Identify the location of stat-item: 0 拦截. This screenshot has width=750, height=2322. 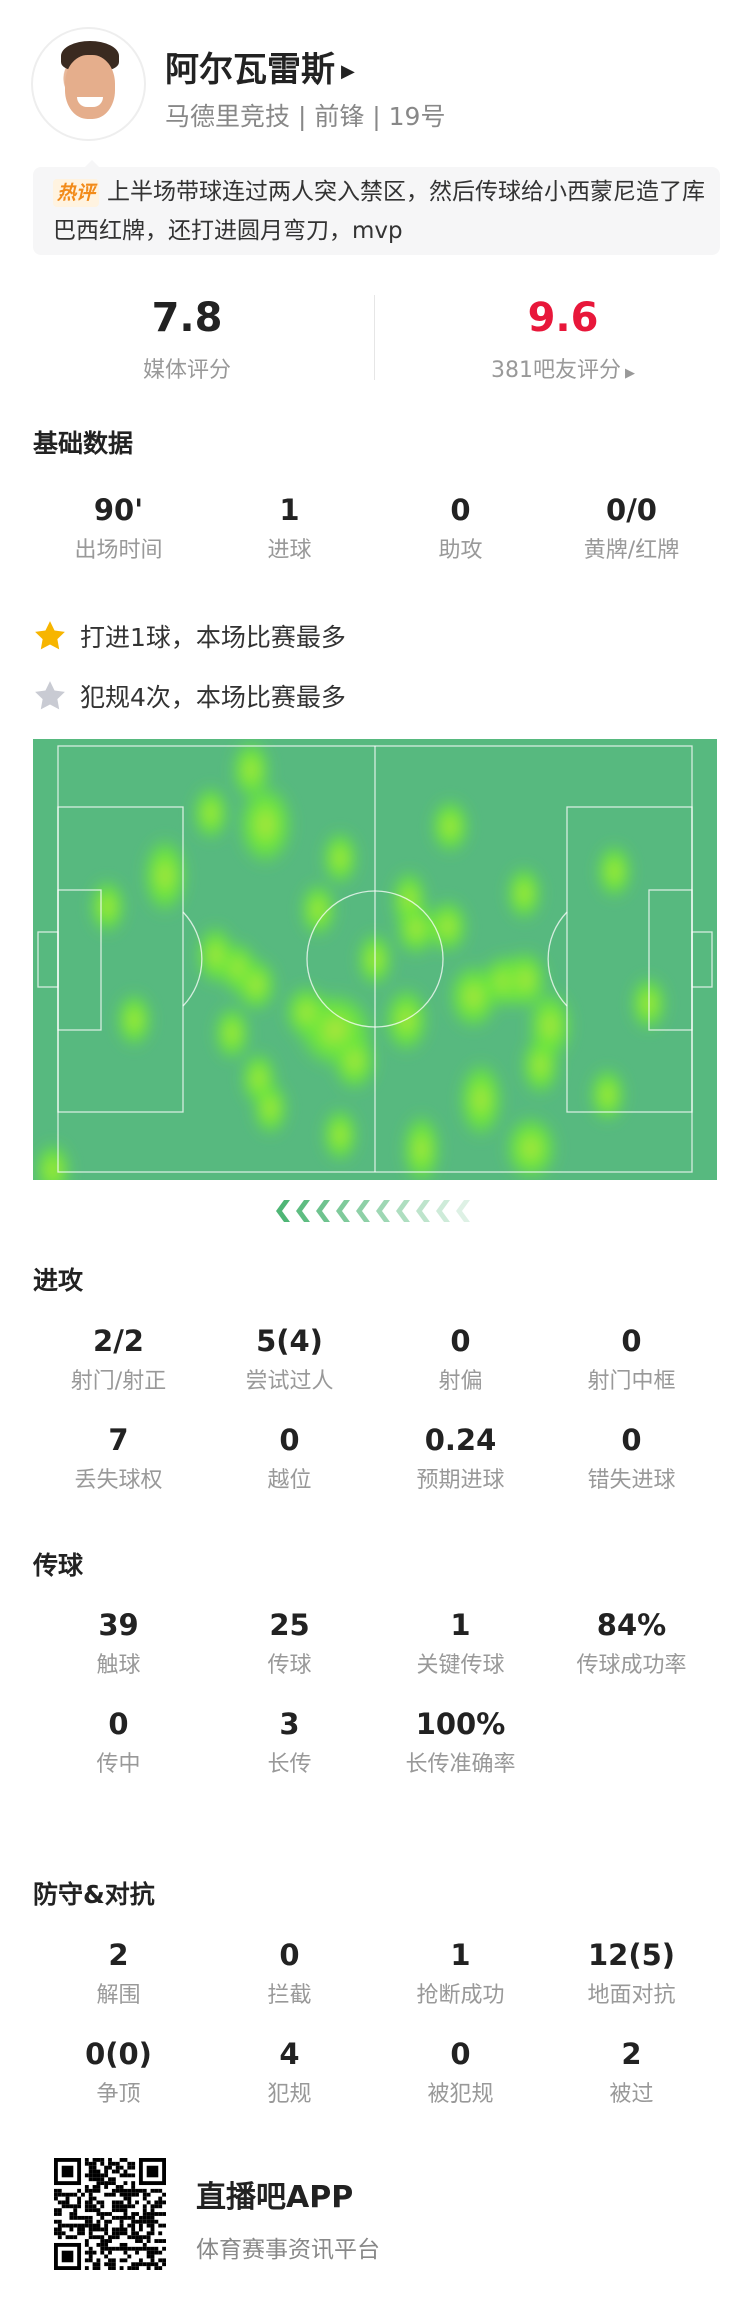
(289, 1973).